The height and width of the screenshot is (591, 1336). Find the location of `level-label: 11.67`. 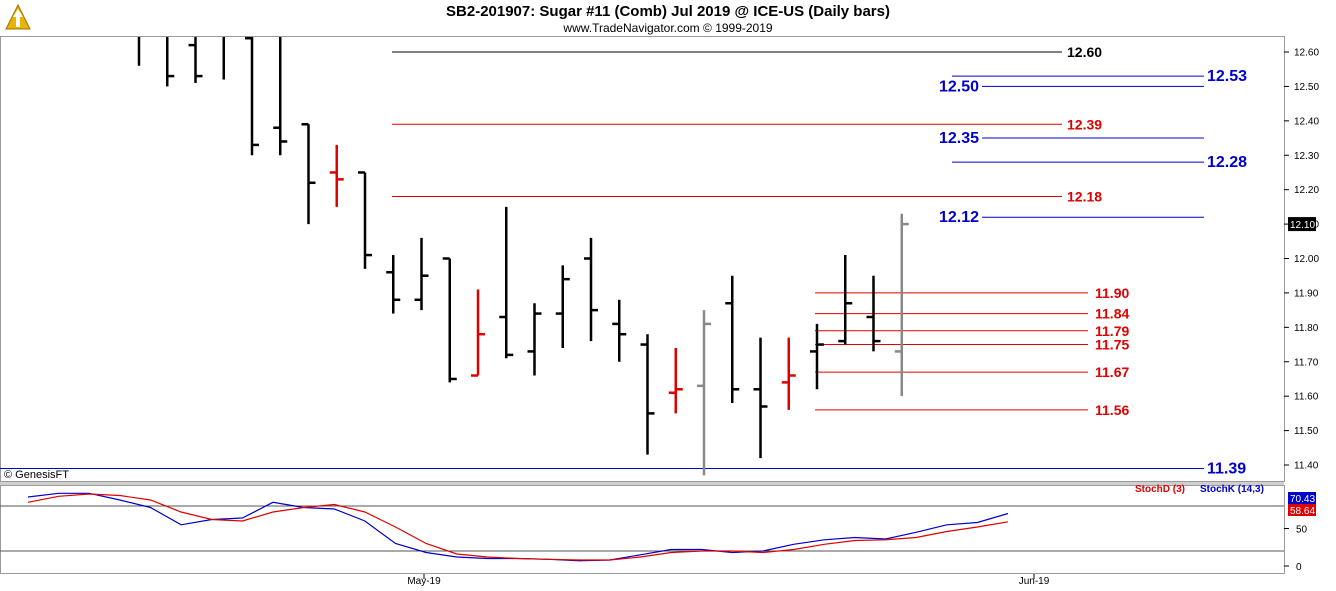

level-label: 11.67 is located at coordinates (1112, 372).